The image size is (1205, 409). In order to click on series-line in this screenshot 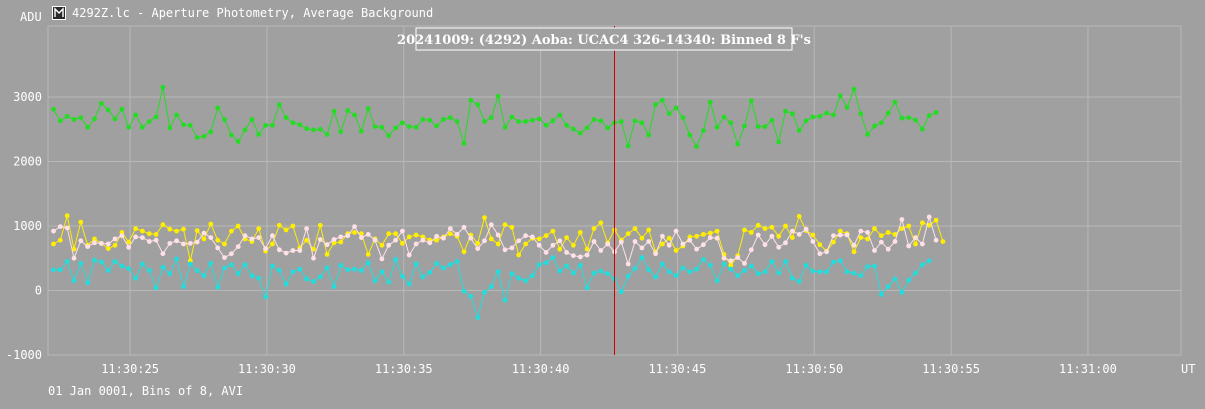, I will do `click(495, 240)`.